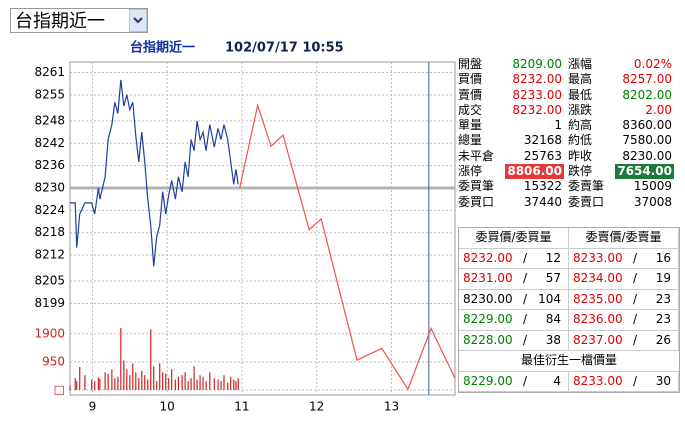  What do you see at coordinates (569, 79) in the screenshot?
I see `quote-row: 買價 8232.00 最高 8257.00` at bounding box center [569, 79].